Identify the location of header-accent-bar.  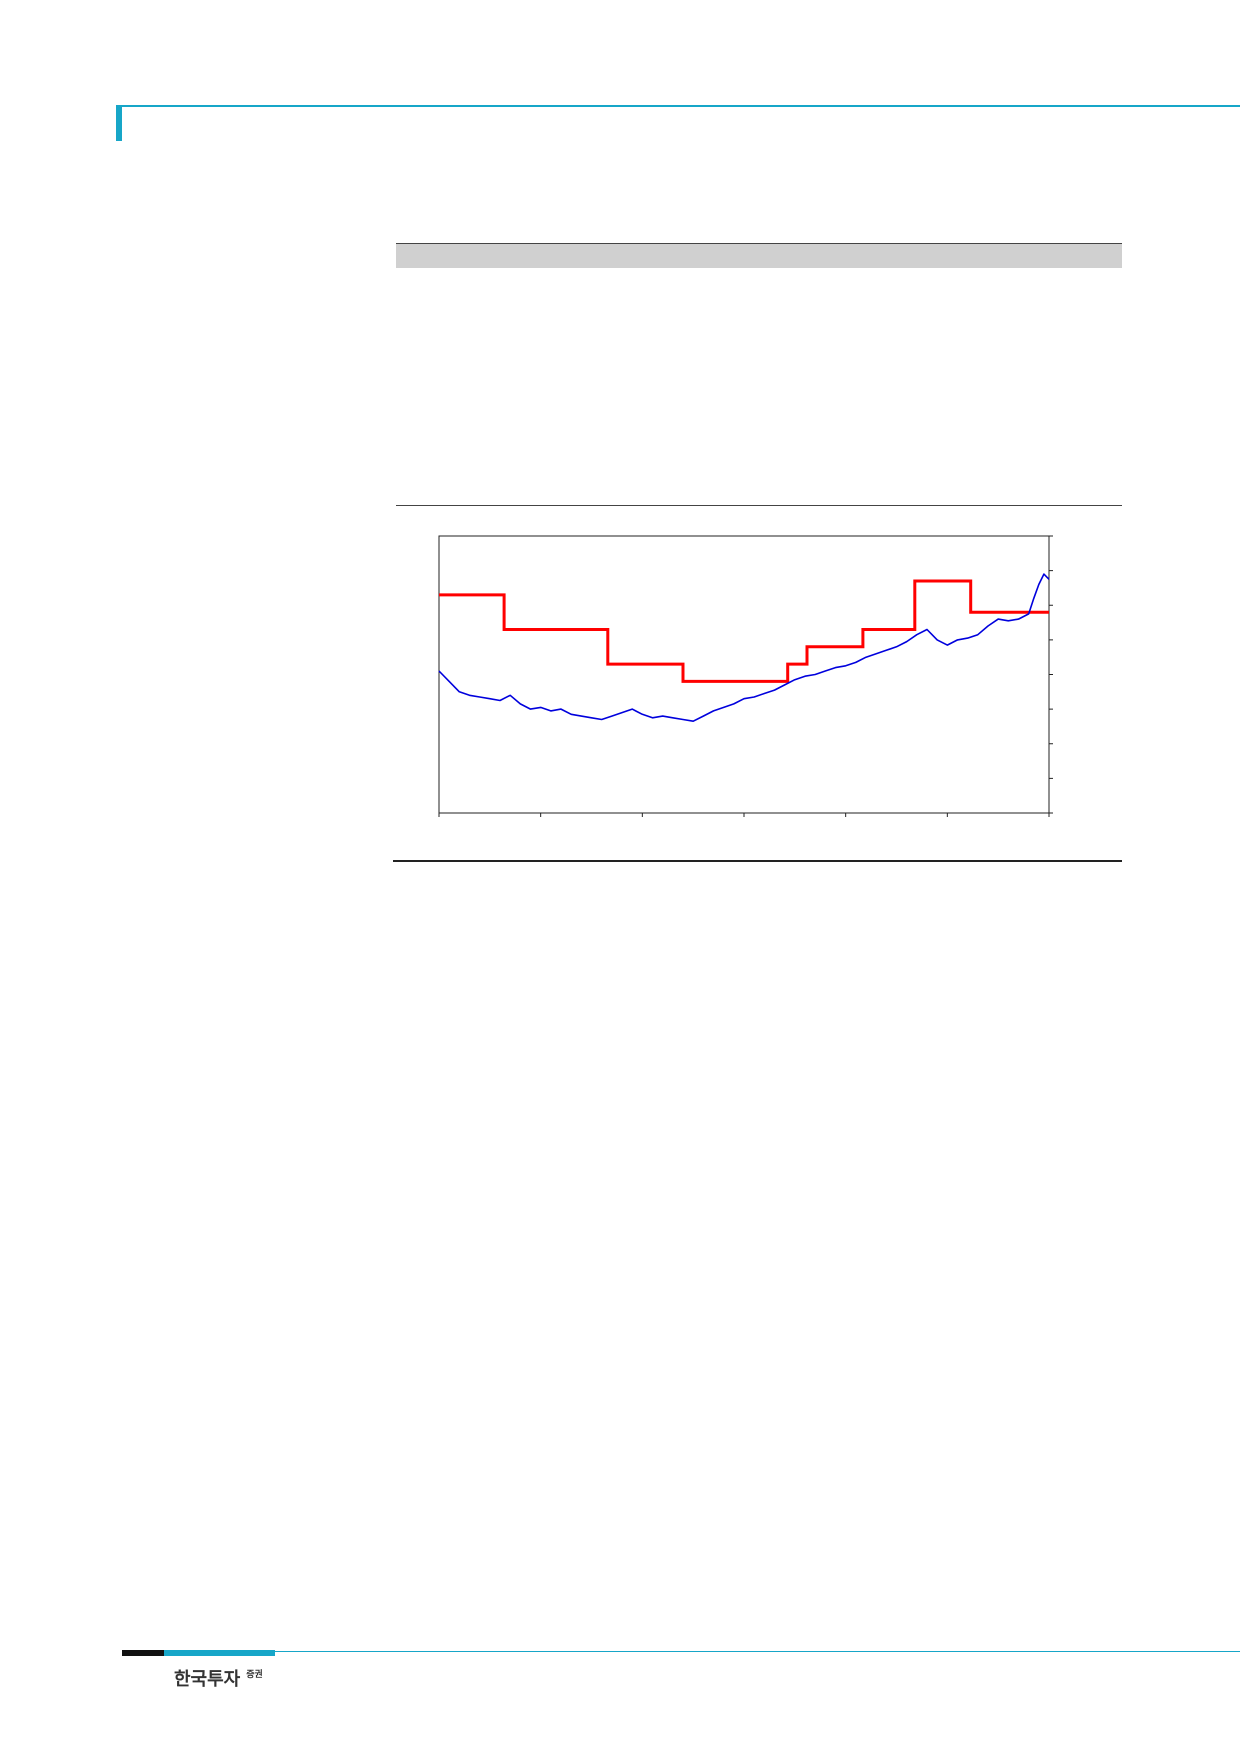
(119, 123).